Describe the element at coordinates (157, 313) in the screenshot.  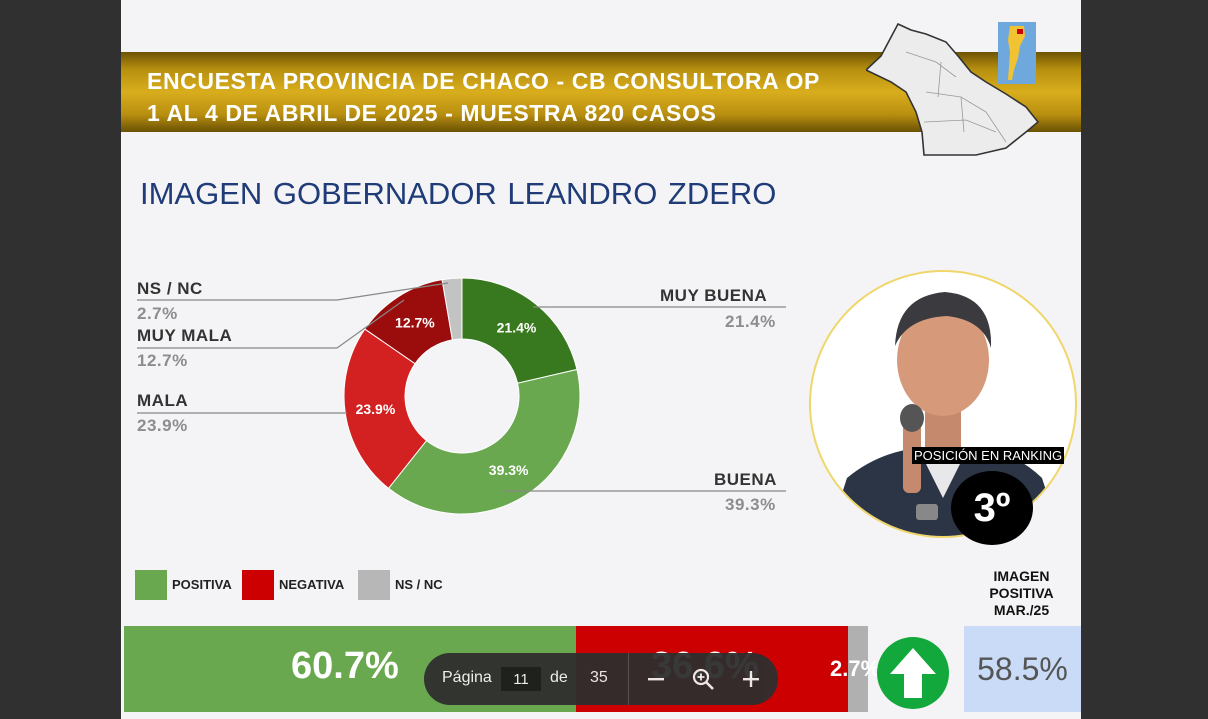
I see `callout-ns-nc-value: 2.7%` at that location.